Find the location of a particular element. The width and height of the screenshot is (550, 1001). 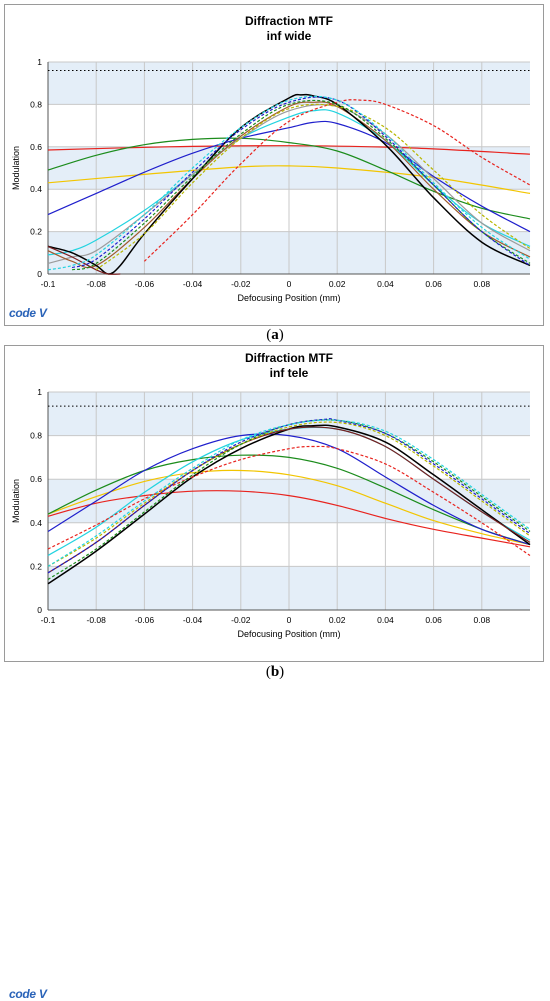

subfigure-label-a: (a) is located at coordinates (275, 335).